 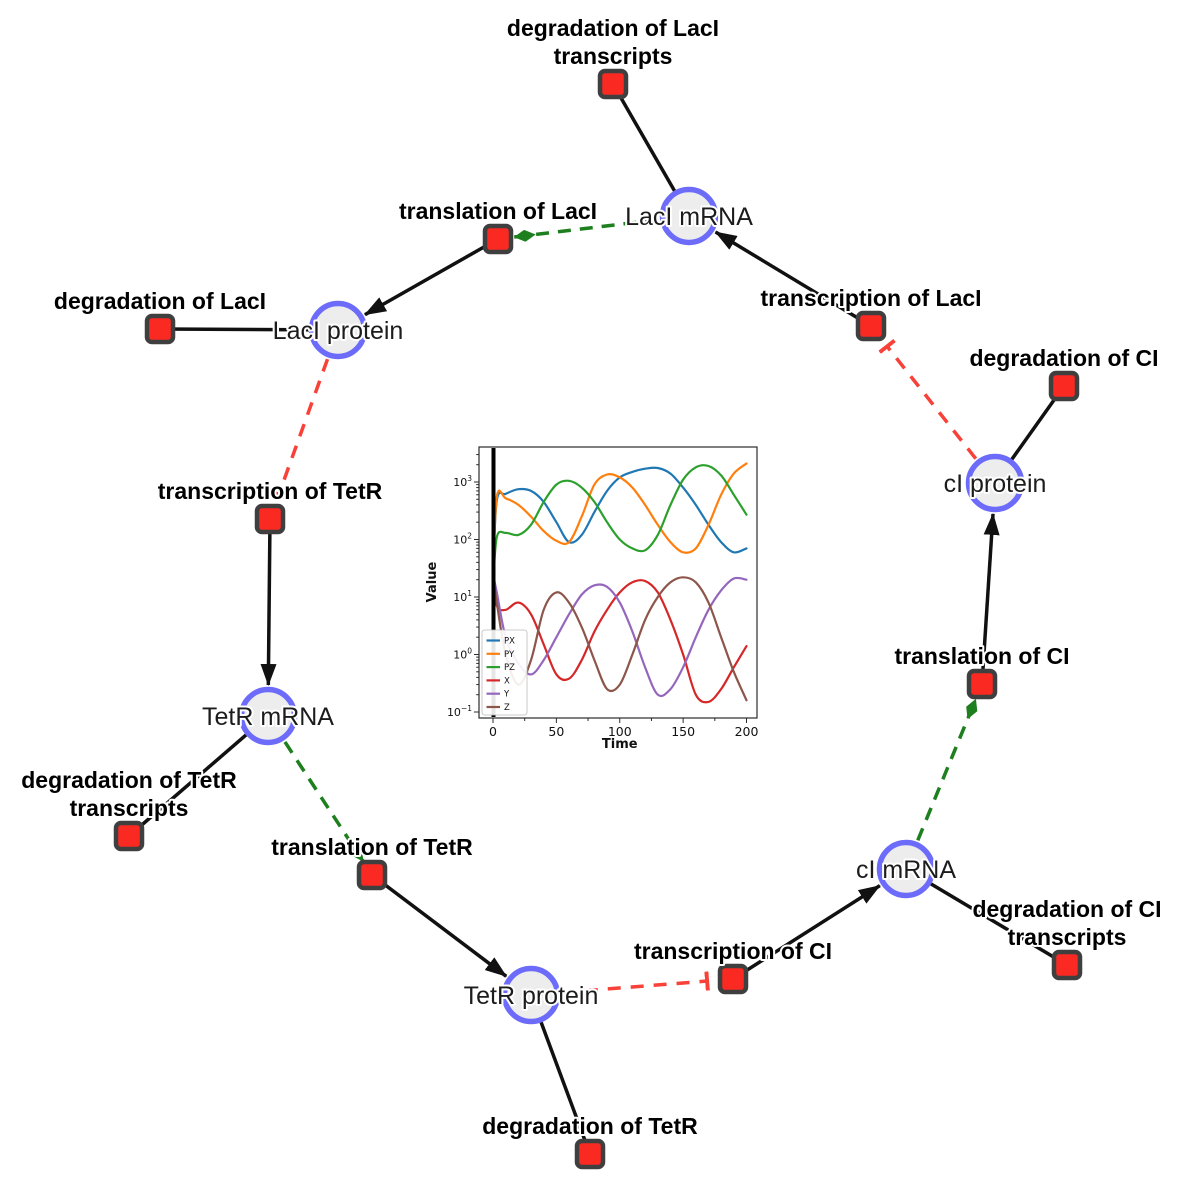 What do you see at coordinates (619, 640) in the screenshot?
I see `series-x-line` at bounding box center [619, 640].